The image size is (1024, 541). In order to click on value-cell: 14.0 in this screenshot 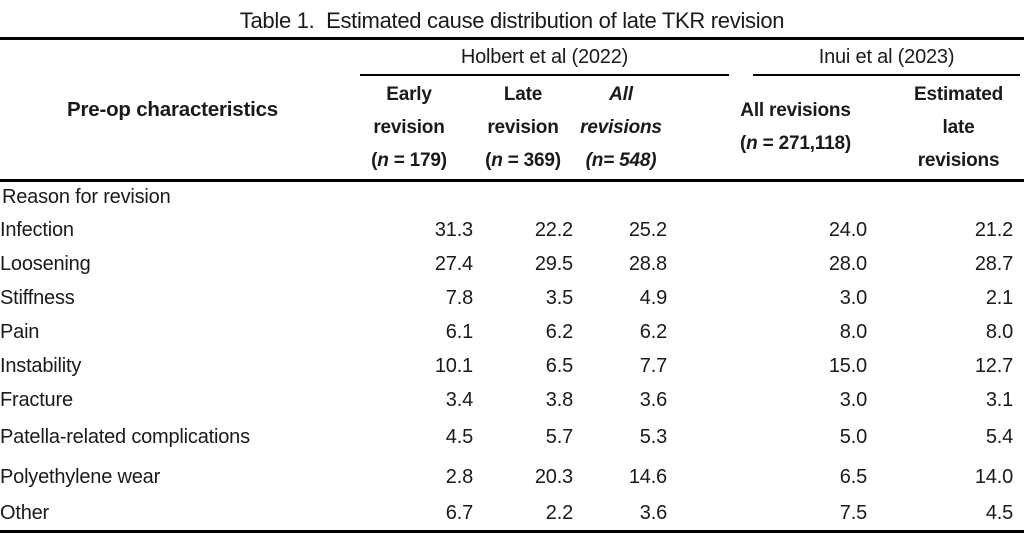, I will do `click(994, 477)`.